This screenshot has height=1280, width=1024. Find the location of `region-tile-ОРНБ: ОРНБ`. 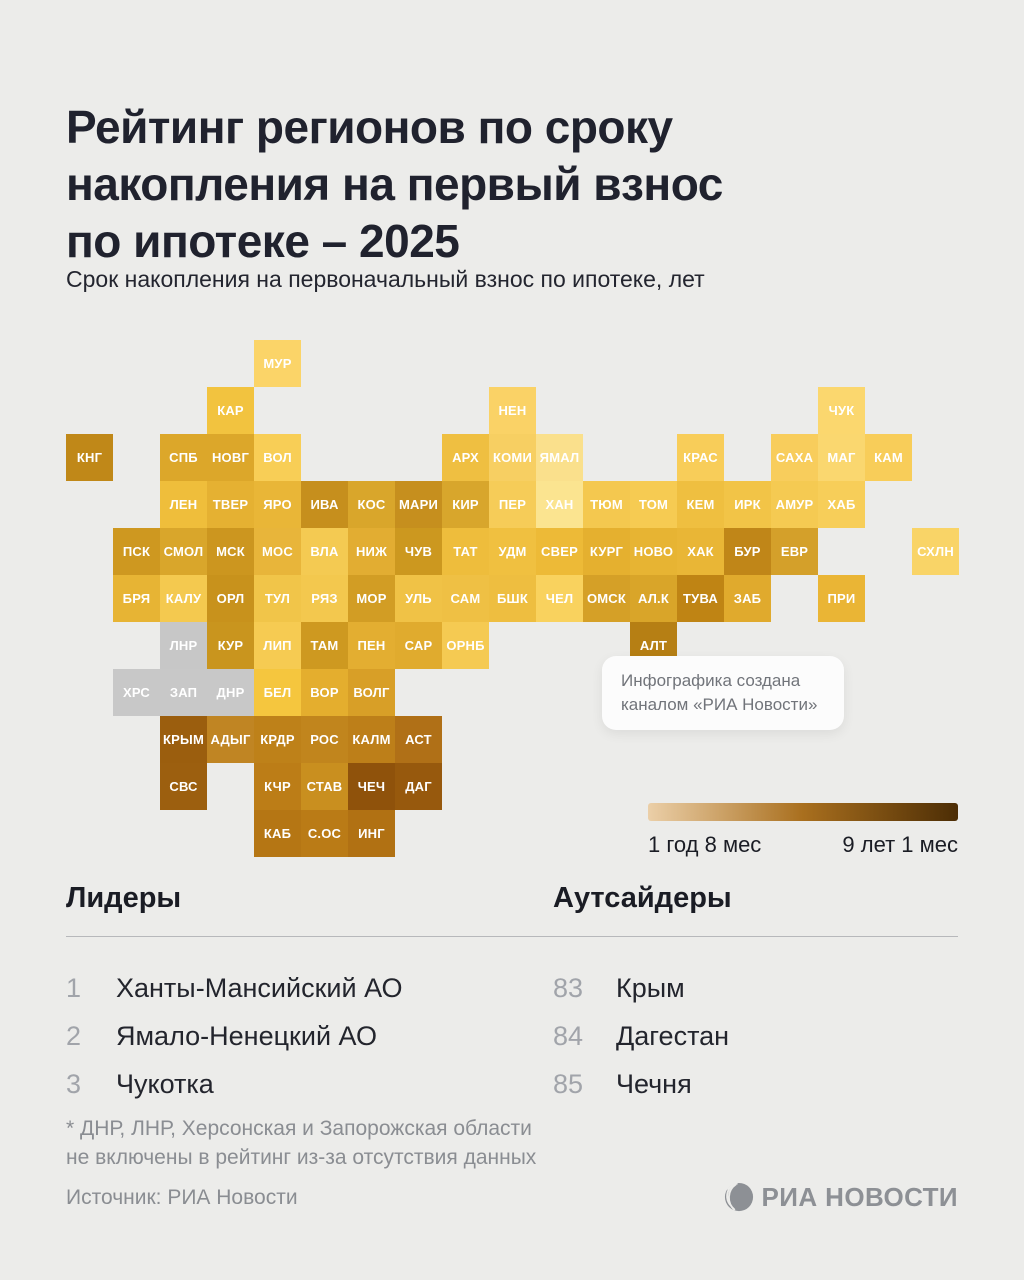

region-tile-ОРНБ: ОРНБ is located at coordinates (465, 645).